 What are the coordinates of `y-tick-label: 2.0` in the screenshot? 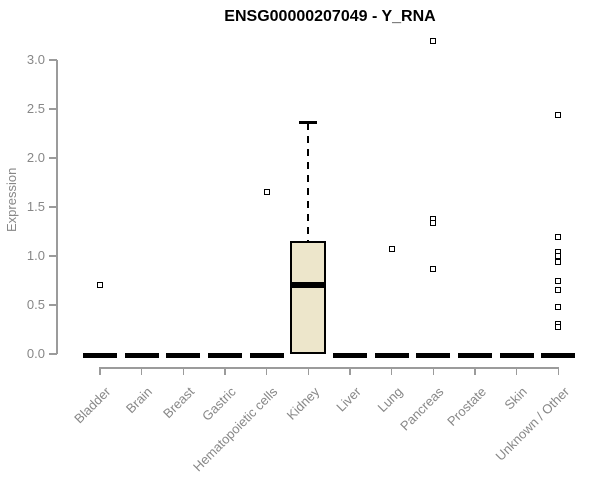 It's located at (35, 157).